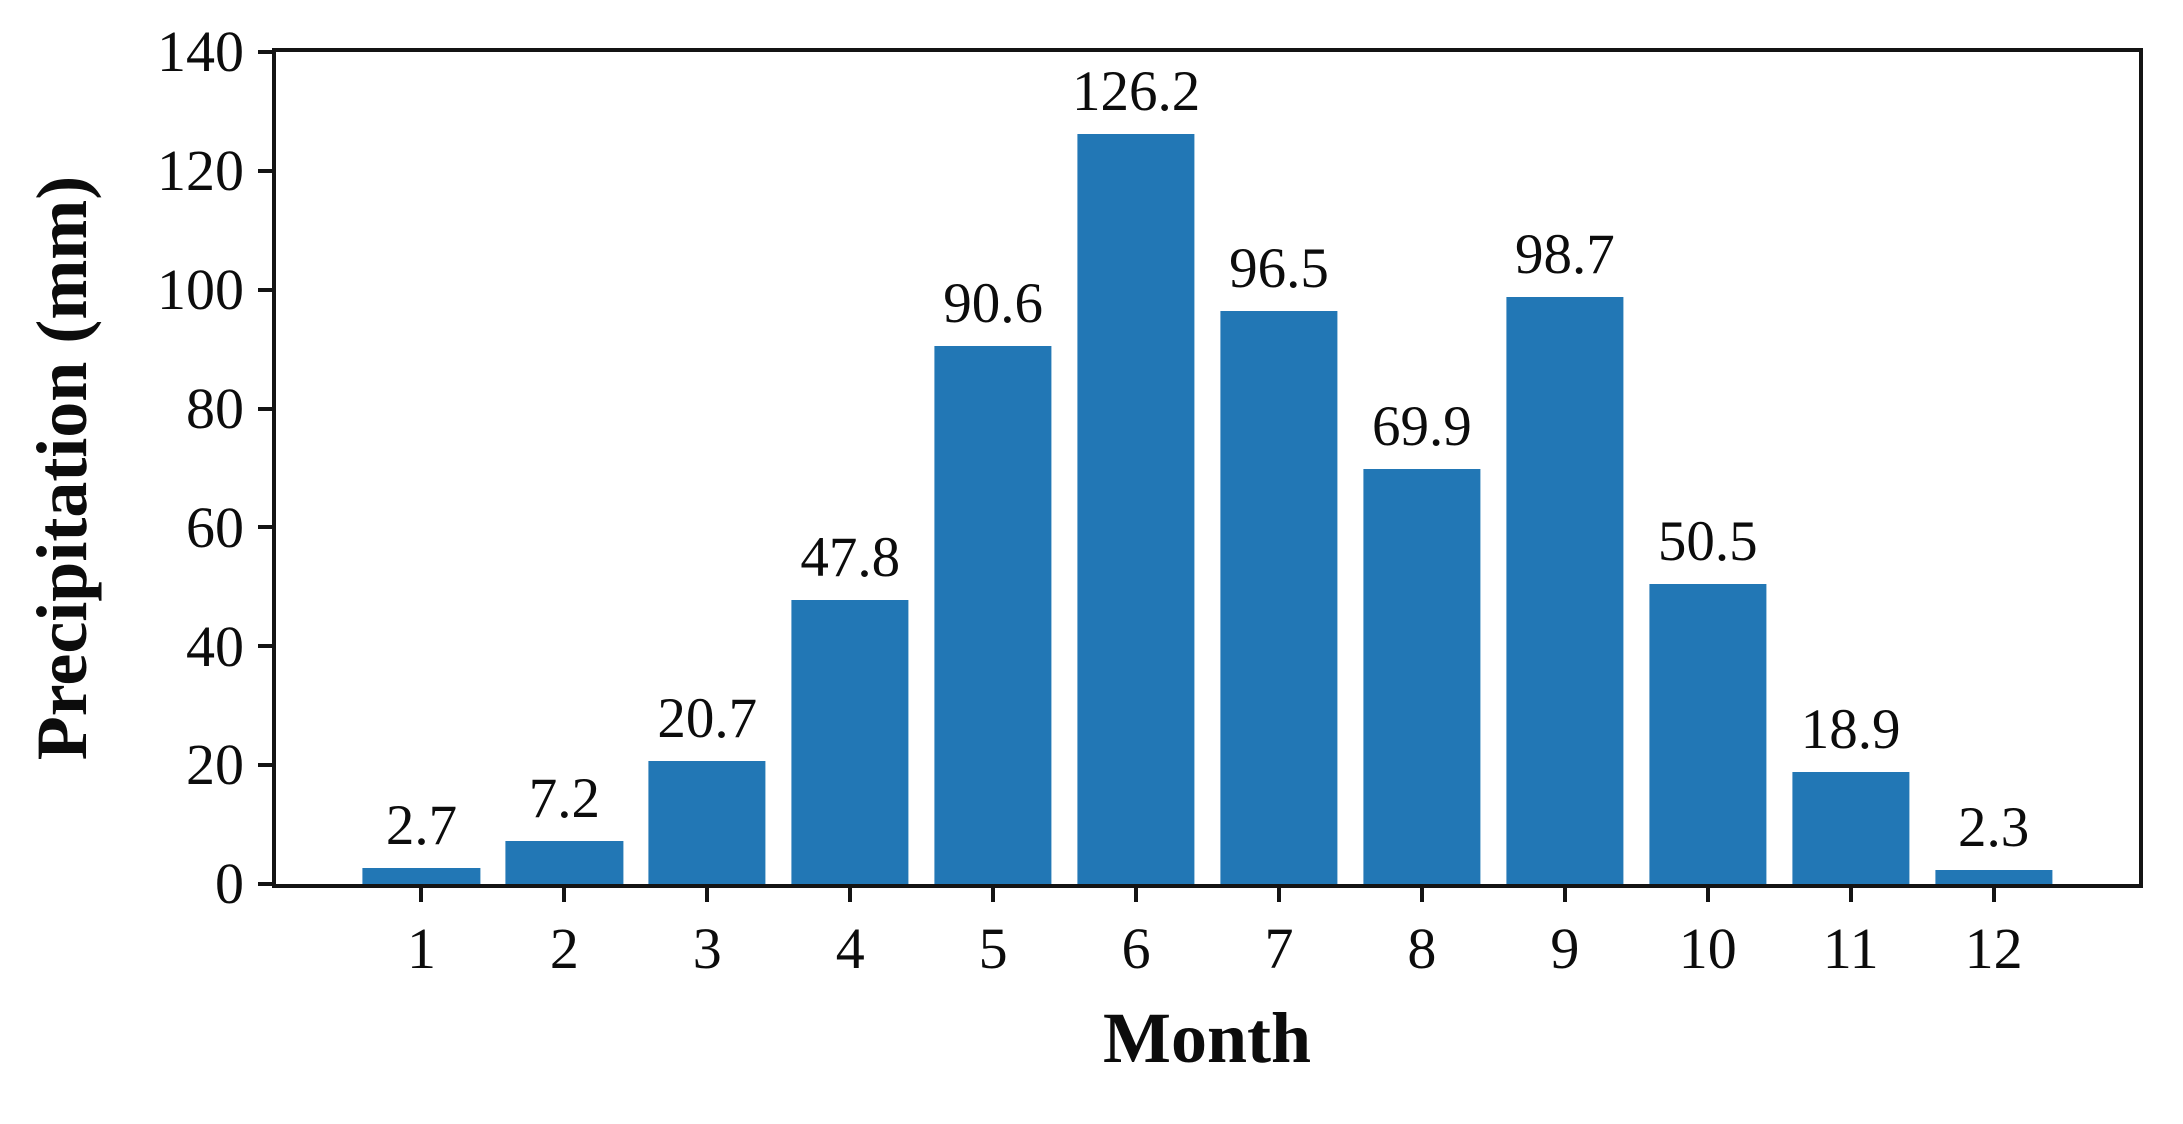 Image resolution: width=2183 pixels, height=1124 pixels. Describe the element at coordinates (1422, 426) in the screenshot. I see `bar-value-label: 69.9` at that location.